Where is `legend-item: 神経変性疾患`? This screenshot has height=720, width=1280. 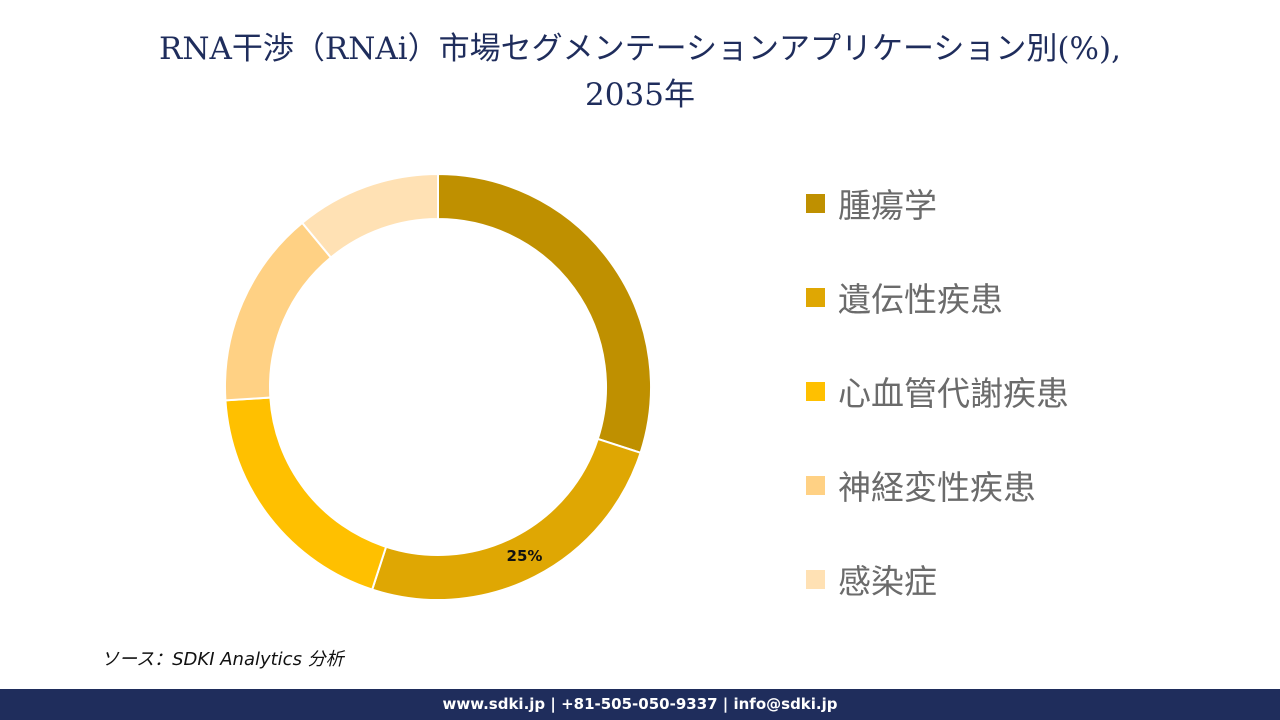
legend-item: 神経変性疾患 is located at coordinates (937, 485).